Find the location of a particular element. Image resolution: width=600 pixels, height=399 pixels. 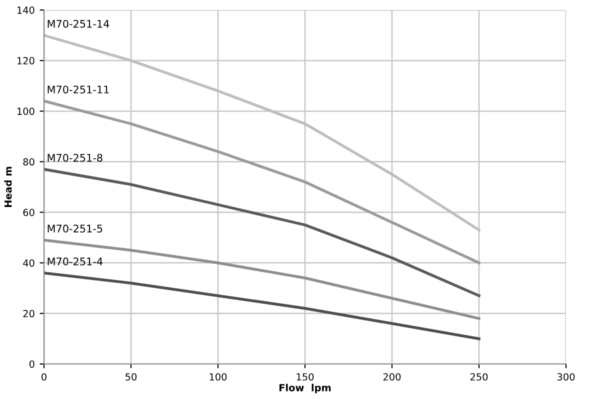

y-tick-label: 140 is located at coordinates (25, 10).